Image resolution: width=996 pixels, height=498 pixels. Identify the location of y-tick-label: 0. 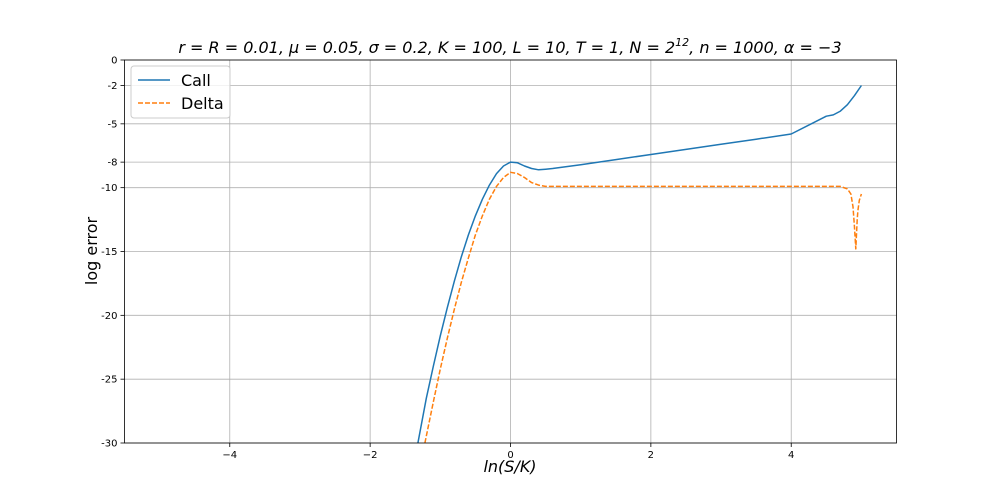
(114, 61).